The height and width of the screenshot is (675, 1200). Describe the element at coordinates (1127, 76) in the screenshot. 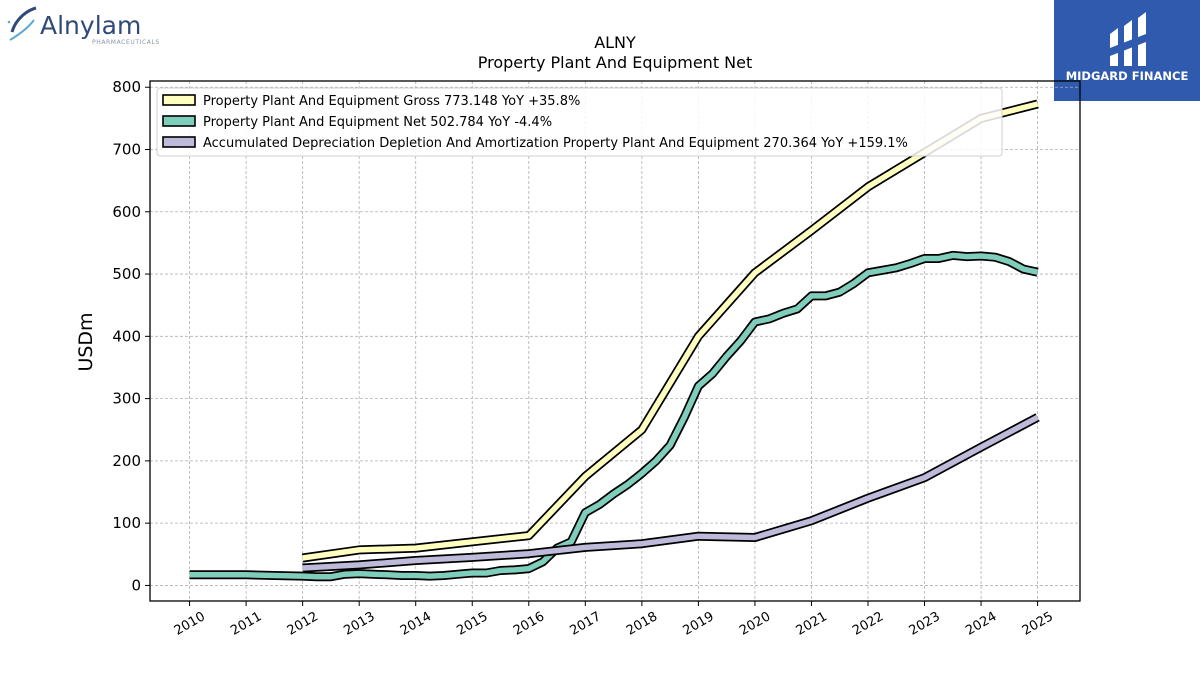

I see `badge-text: MIDGARD FINANCE` at that location.